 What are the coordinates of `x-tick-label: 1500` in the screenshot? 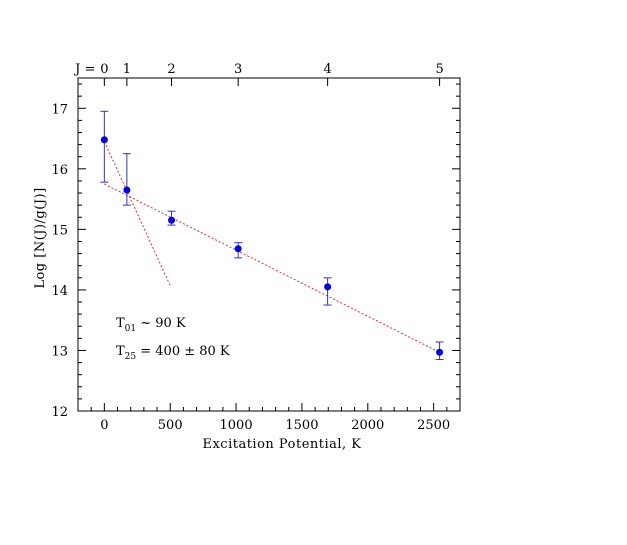 It's located at (301, 425).